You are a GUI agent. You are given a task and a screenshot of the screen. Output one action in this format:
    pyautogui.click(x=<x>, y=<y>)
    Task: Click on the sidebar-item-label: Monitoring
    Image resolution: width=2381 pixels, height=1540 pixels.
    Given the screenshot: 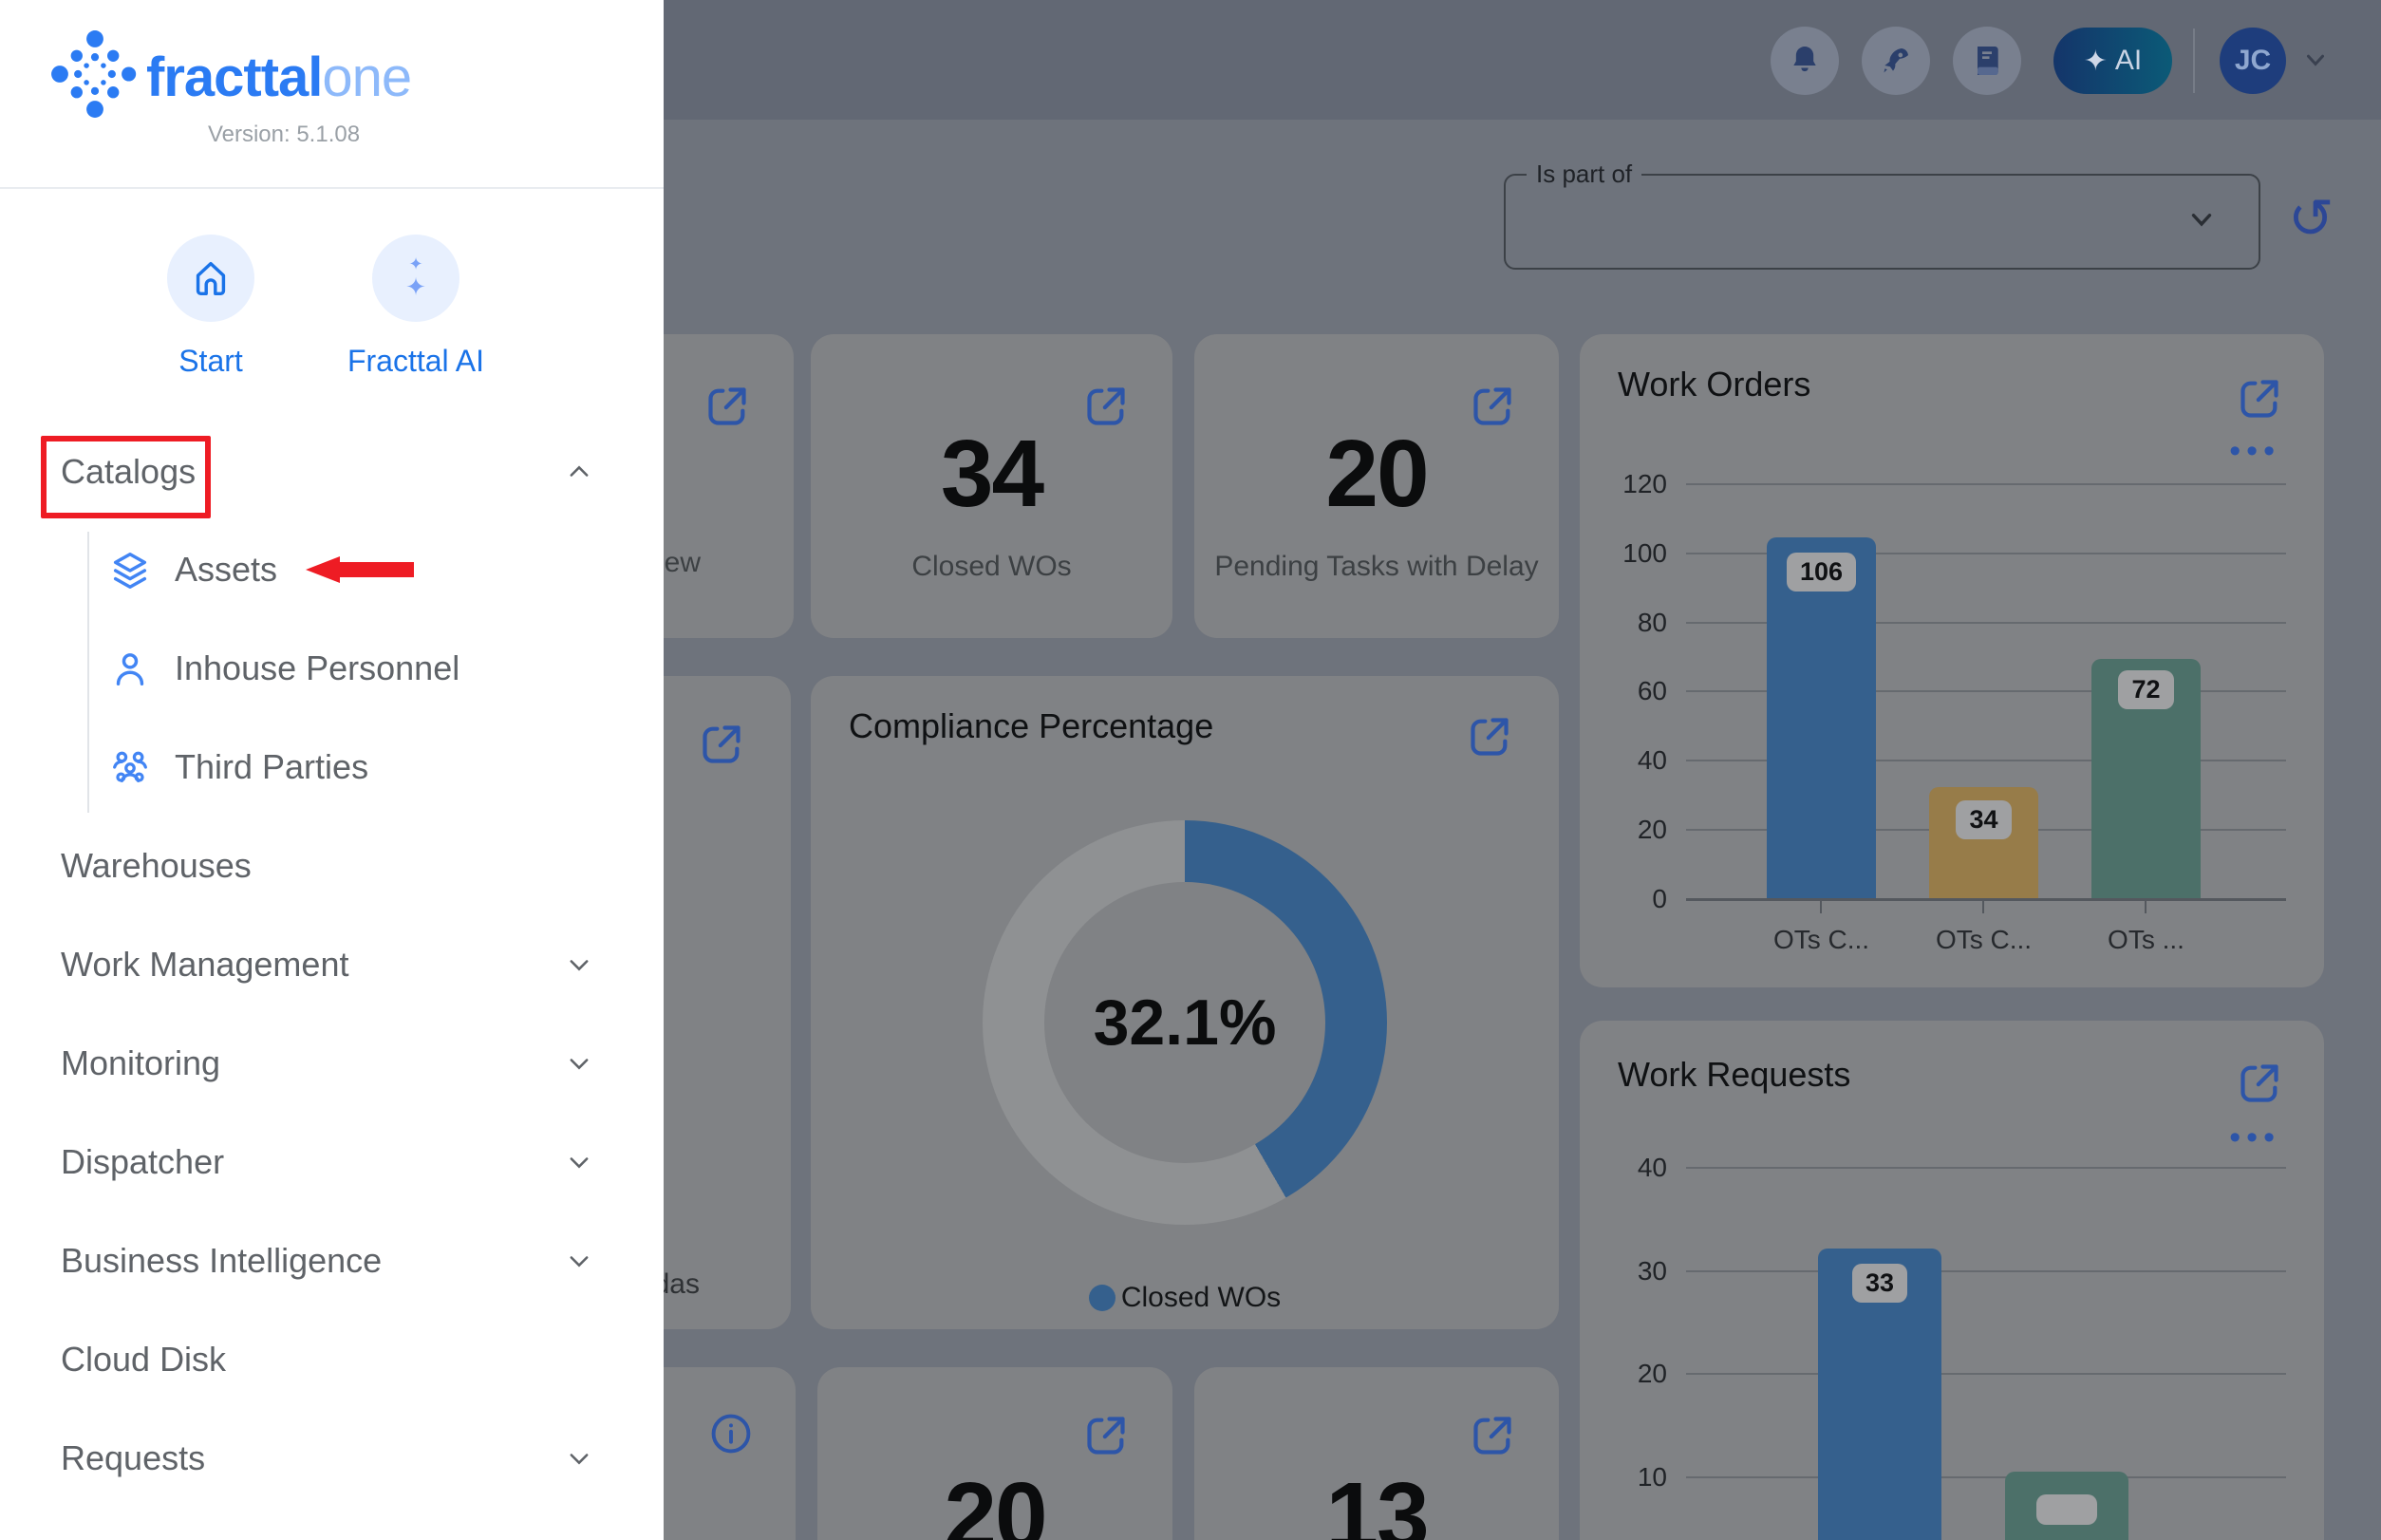 What is the action you would take?
    pyautogui.click(x=141, y=1062)
    